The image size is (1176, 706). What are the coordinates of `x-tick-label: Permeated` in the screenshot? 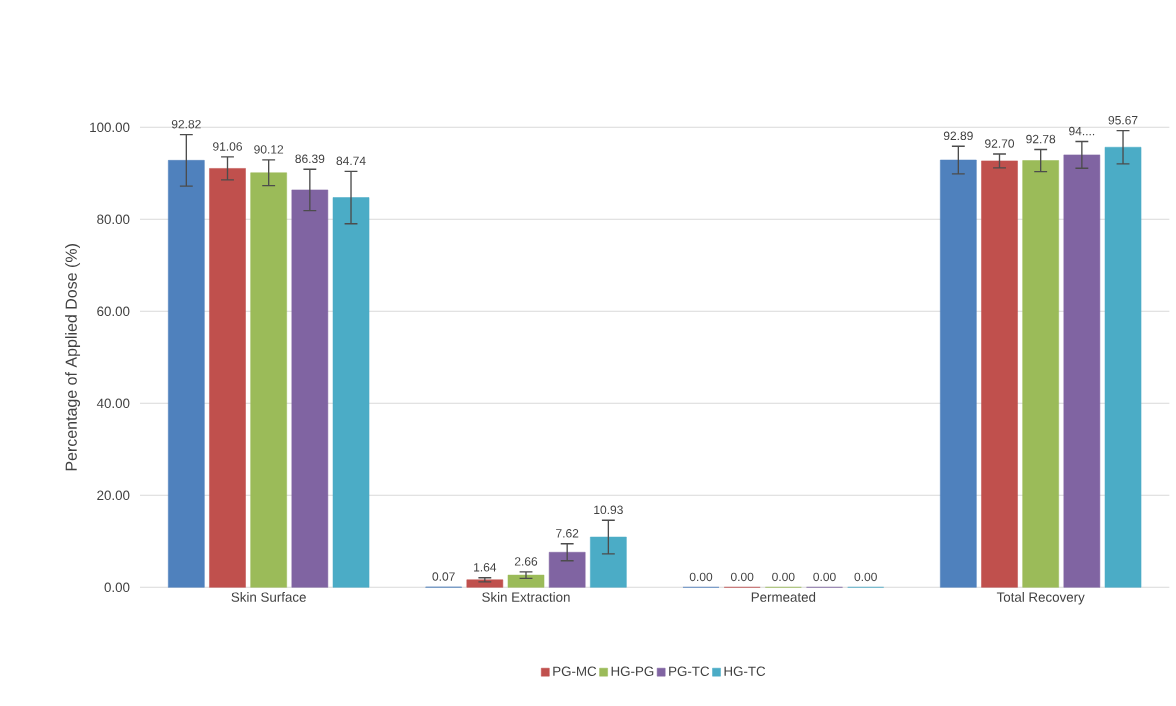 It's located at (783, 597).